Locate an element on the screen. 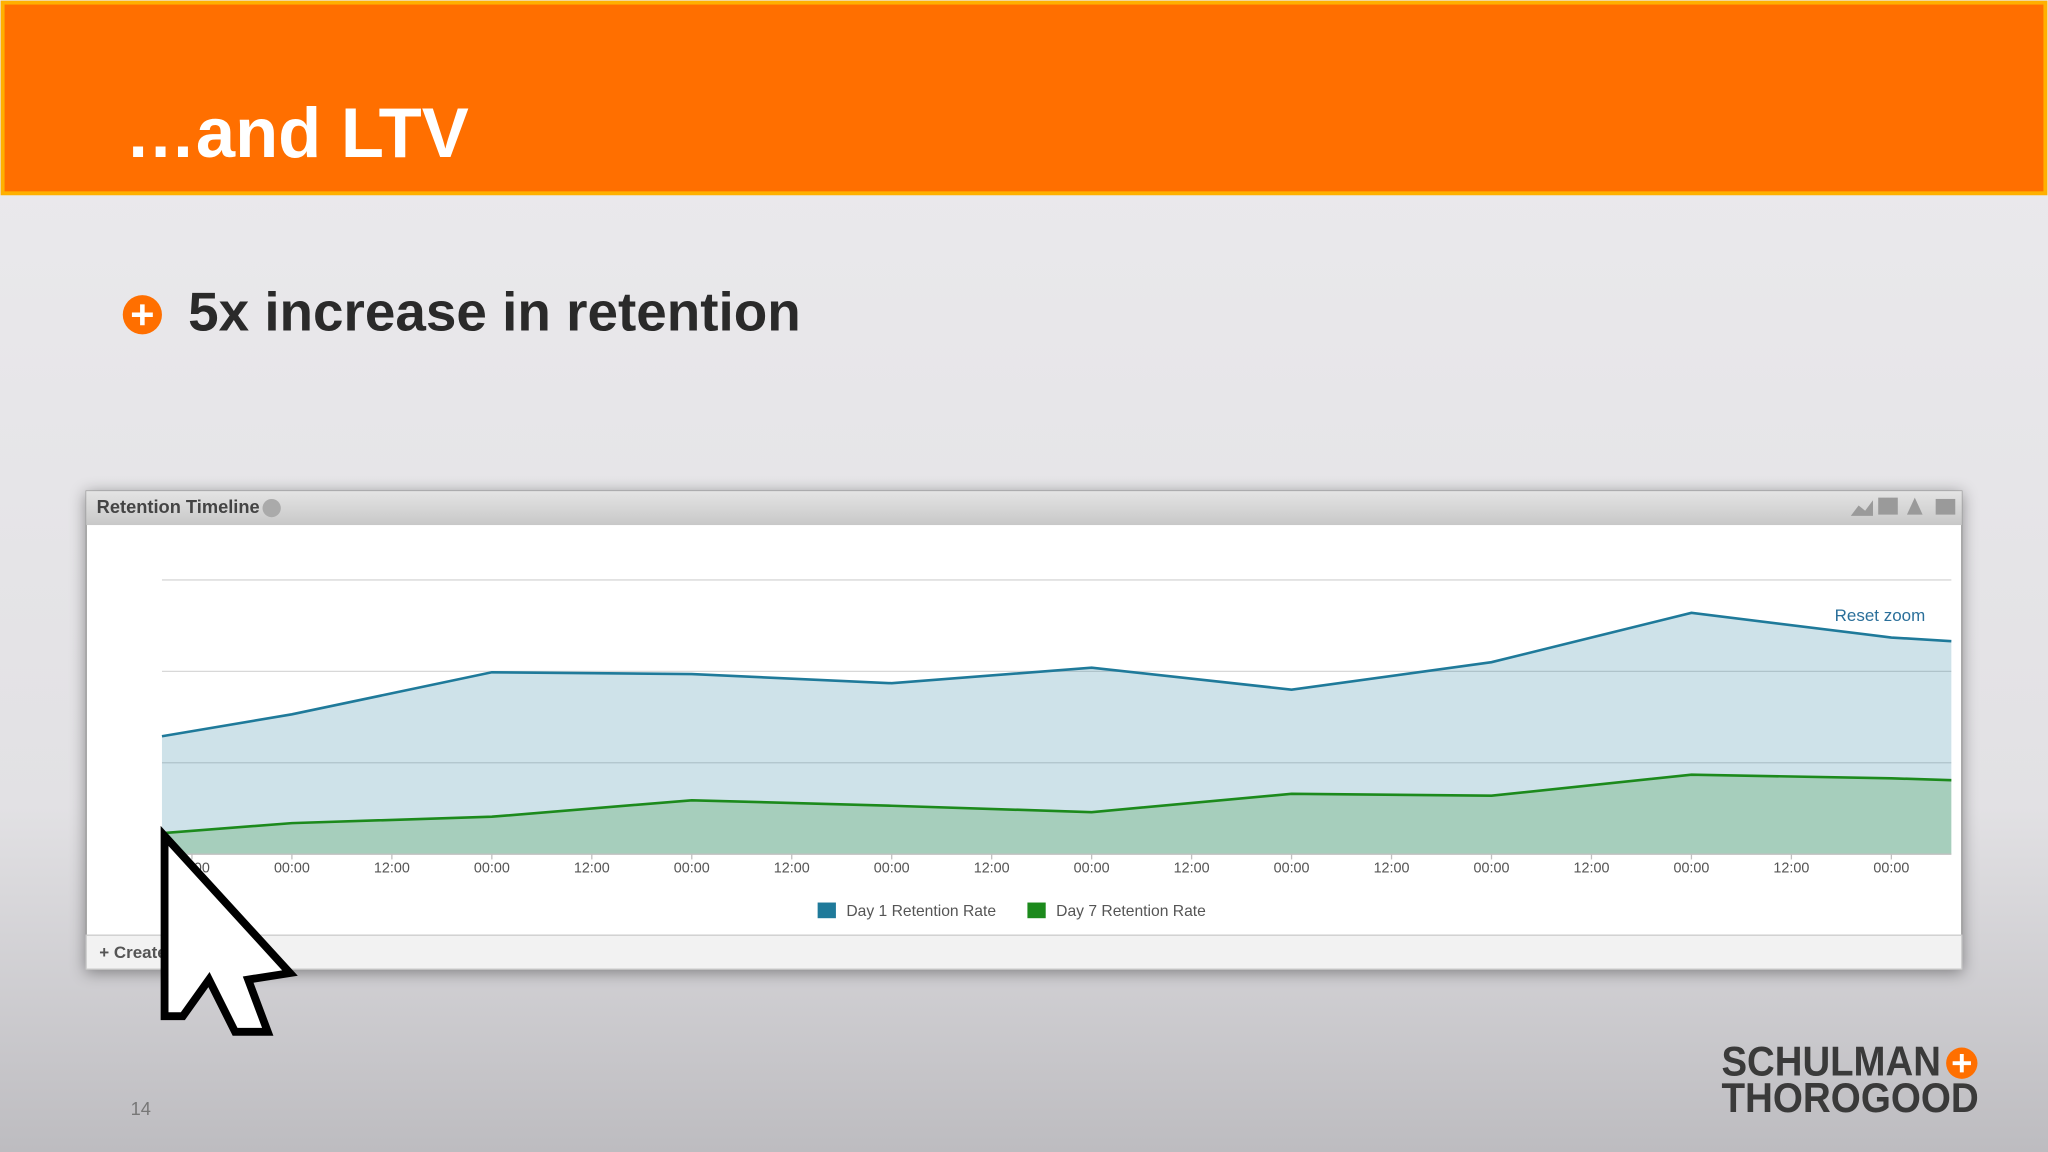 The width and height of the screenshot is (2048, 1152). info-icon is located at coordinates (271, 508).